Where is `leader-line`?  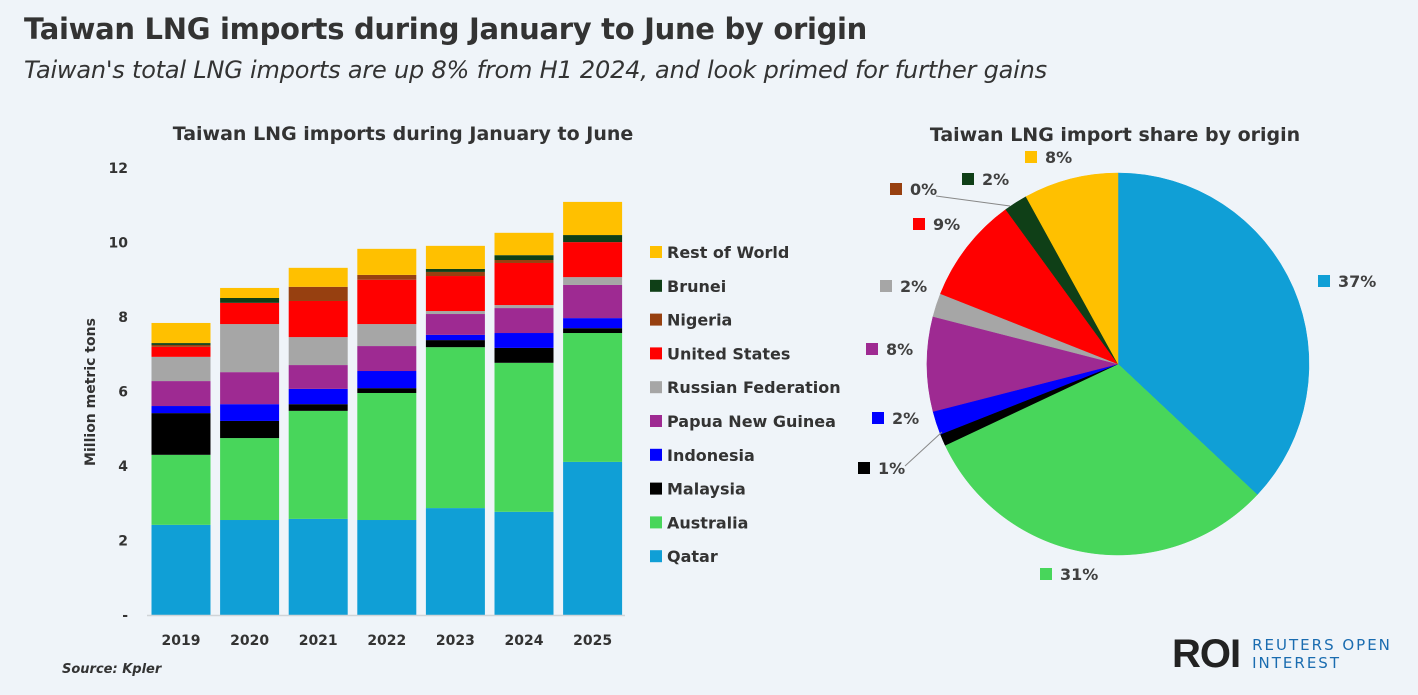
leader-line is located at coordinates (923, 449).